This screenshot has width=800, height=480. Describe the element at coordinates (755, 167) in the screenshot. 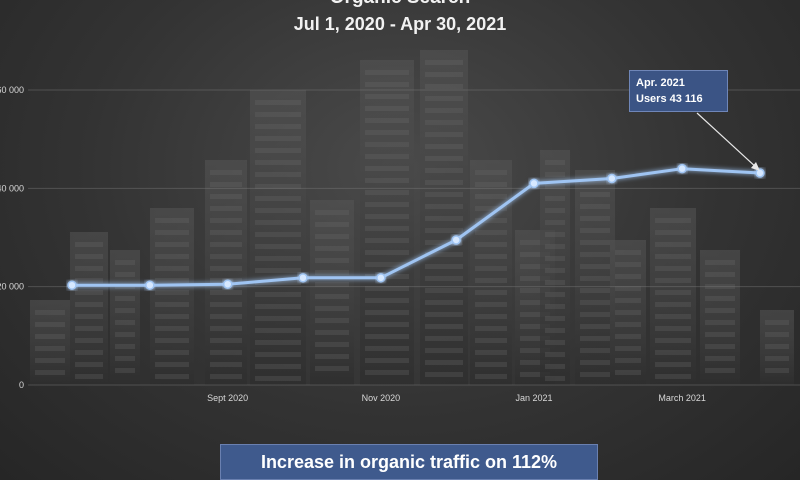

I see `callout-arrow-head` at that location.